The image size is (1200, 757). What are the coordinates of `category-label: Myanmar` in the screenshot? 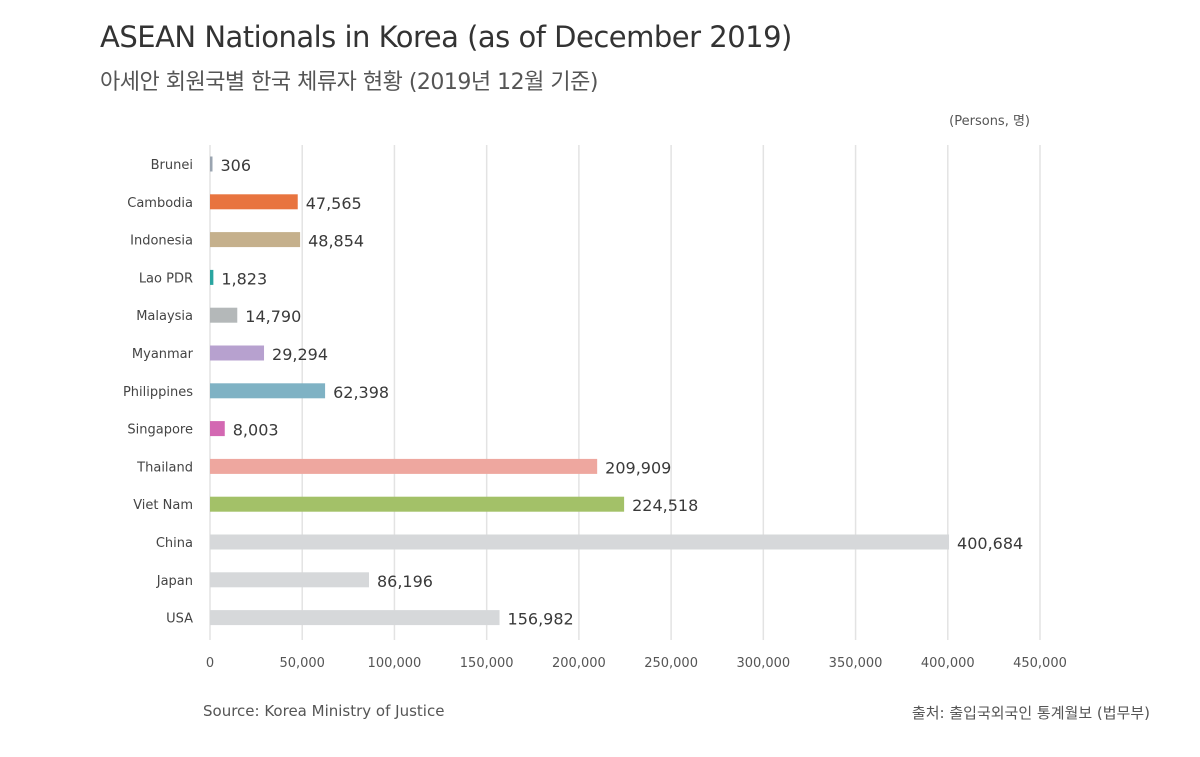 It's located at (163, 354).